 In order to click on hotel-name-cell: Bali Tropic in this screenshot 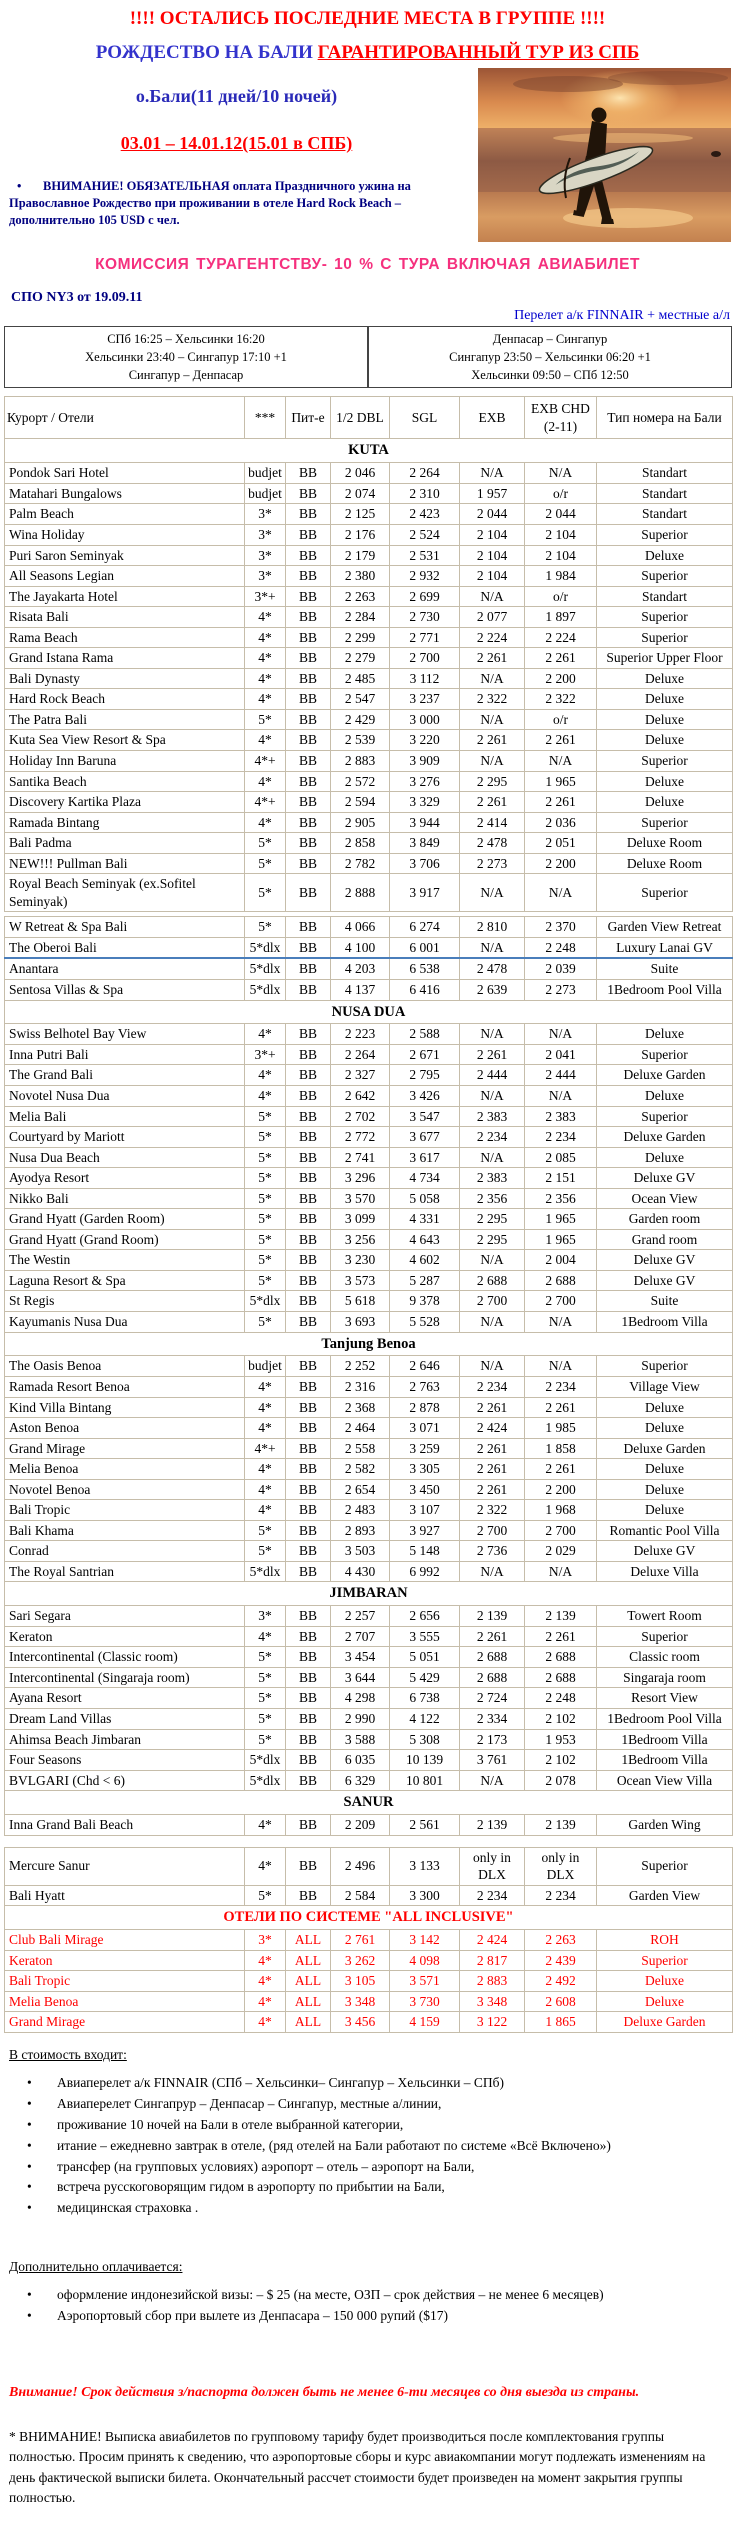, I will do `click(124, 1510)`.